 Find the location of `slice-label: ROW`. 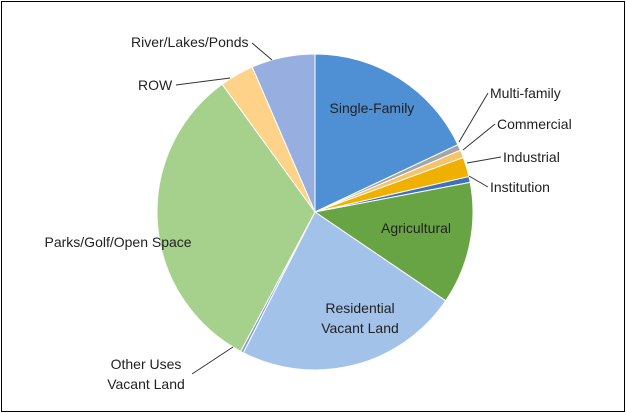

slice-label: ROW is located at coordinates (155, 85).